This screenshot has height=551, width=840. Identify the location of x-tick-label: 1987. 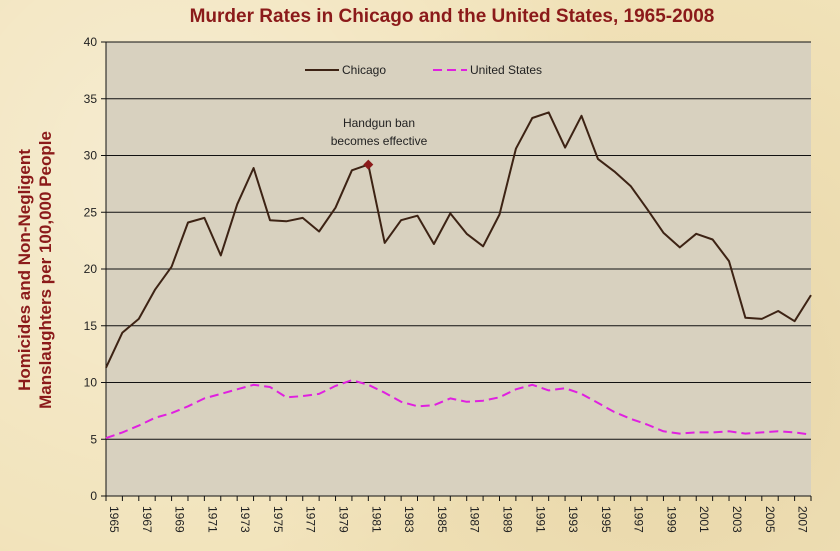
(475, 519).